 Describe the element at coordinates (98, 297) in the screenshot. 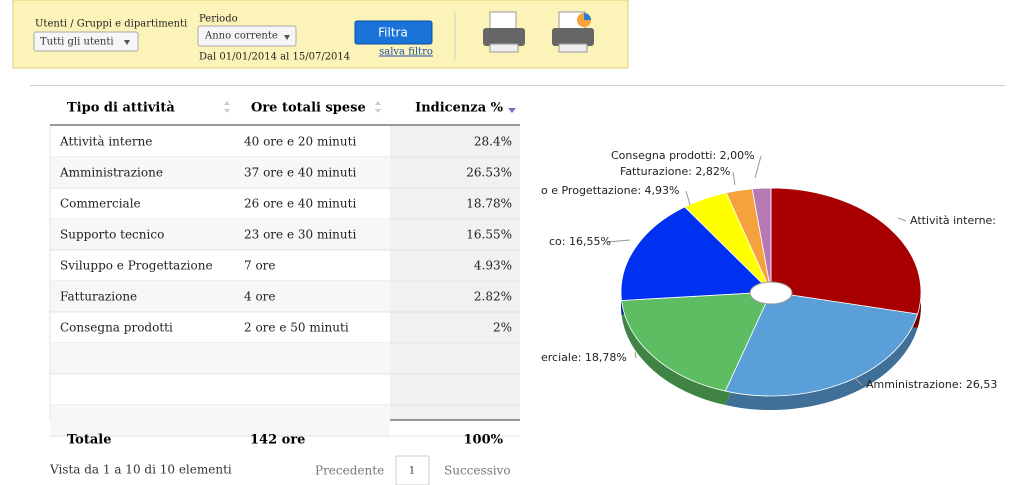

I see `table-cell: Fatturazione` at that location.